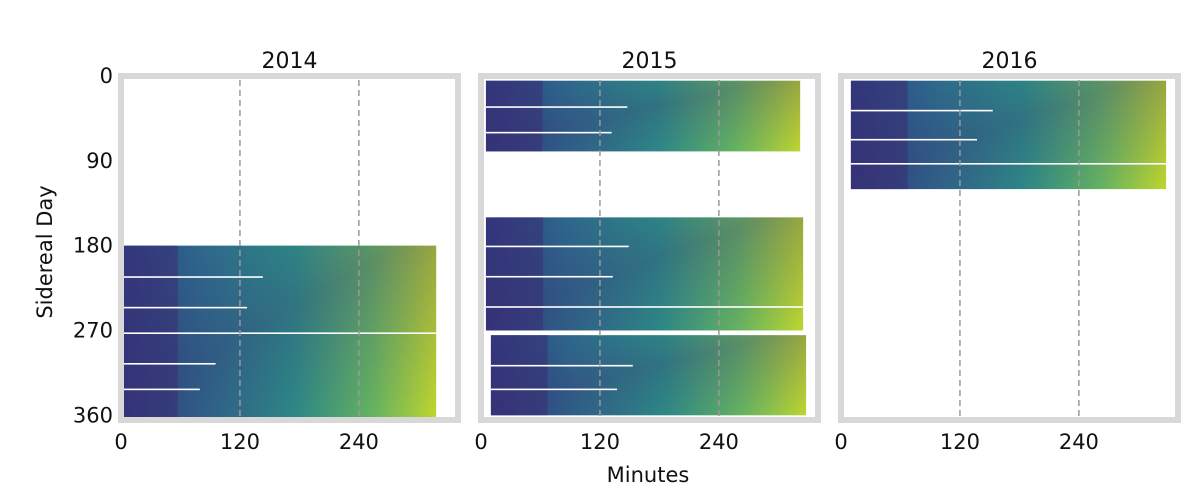  Describe the element at coordinates (290, 61) in the screenshot. I see `panel-title: 2014` at that location.